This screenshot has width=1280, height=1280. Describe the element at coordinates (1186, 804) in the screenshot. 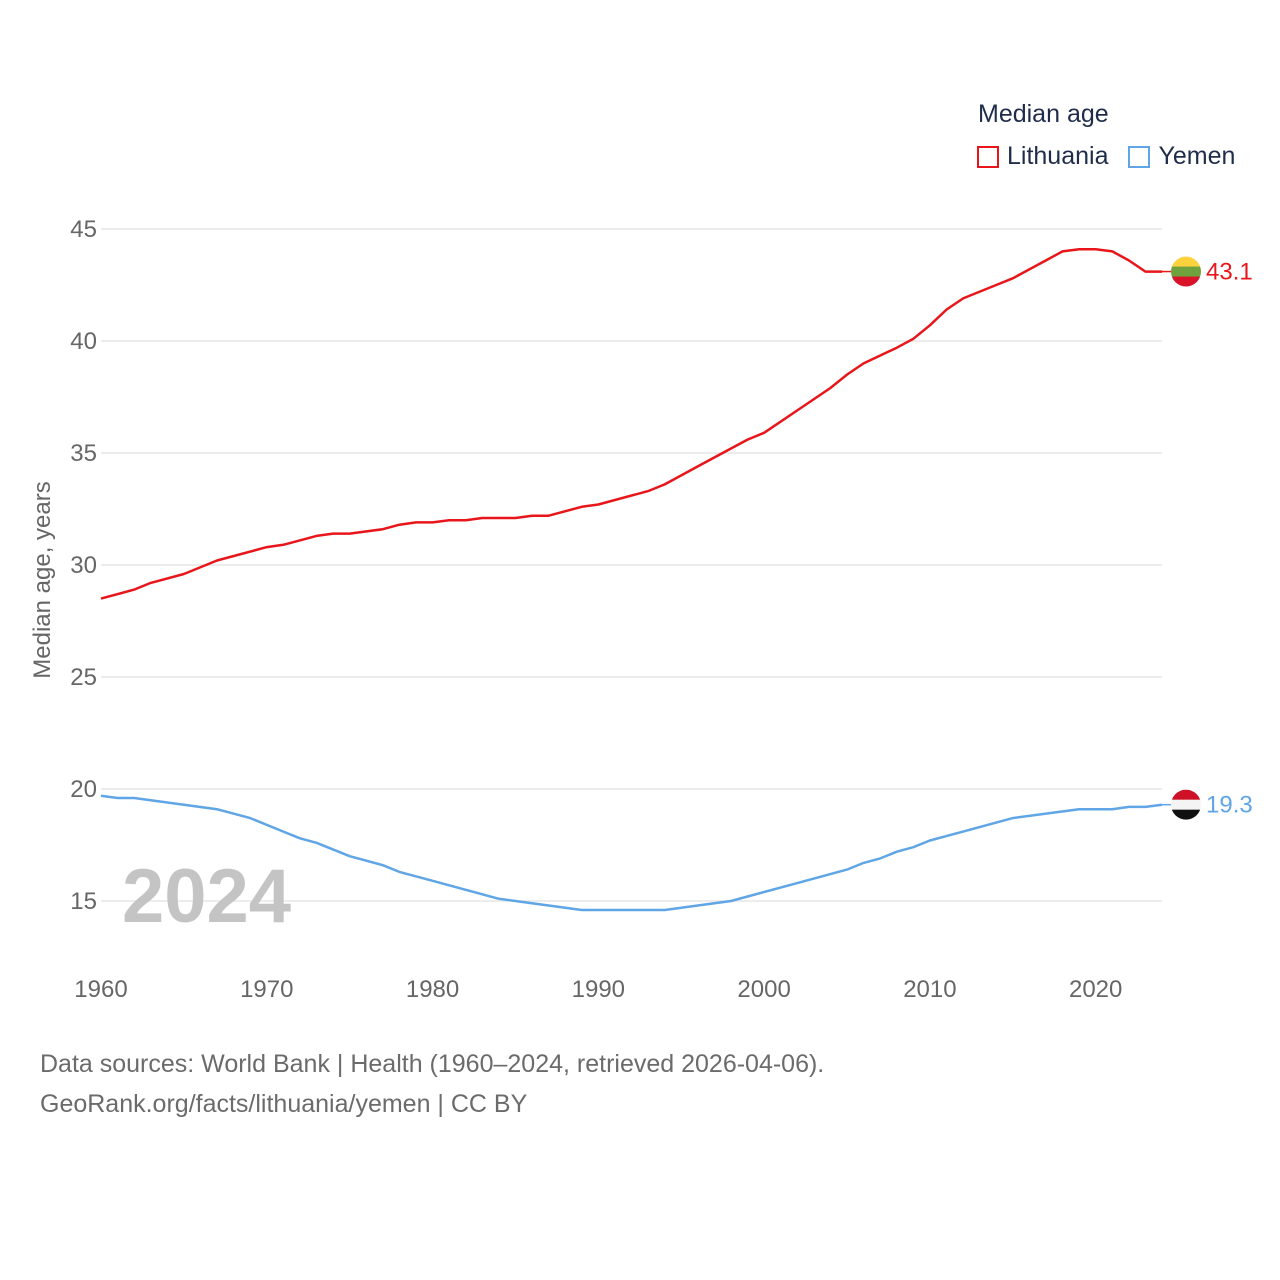

I see `flag-icon-yemen` at that location.